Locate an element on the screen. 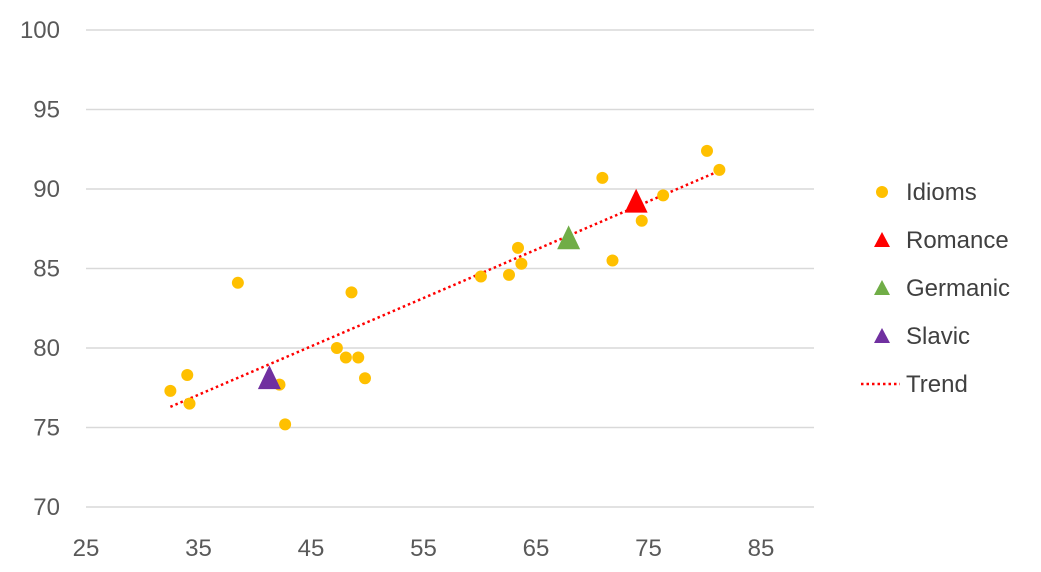 This screenshot has width=1041, height=572. germanic-point is located at coordinates (569, 237).